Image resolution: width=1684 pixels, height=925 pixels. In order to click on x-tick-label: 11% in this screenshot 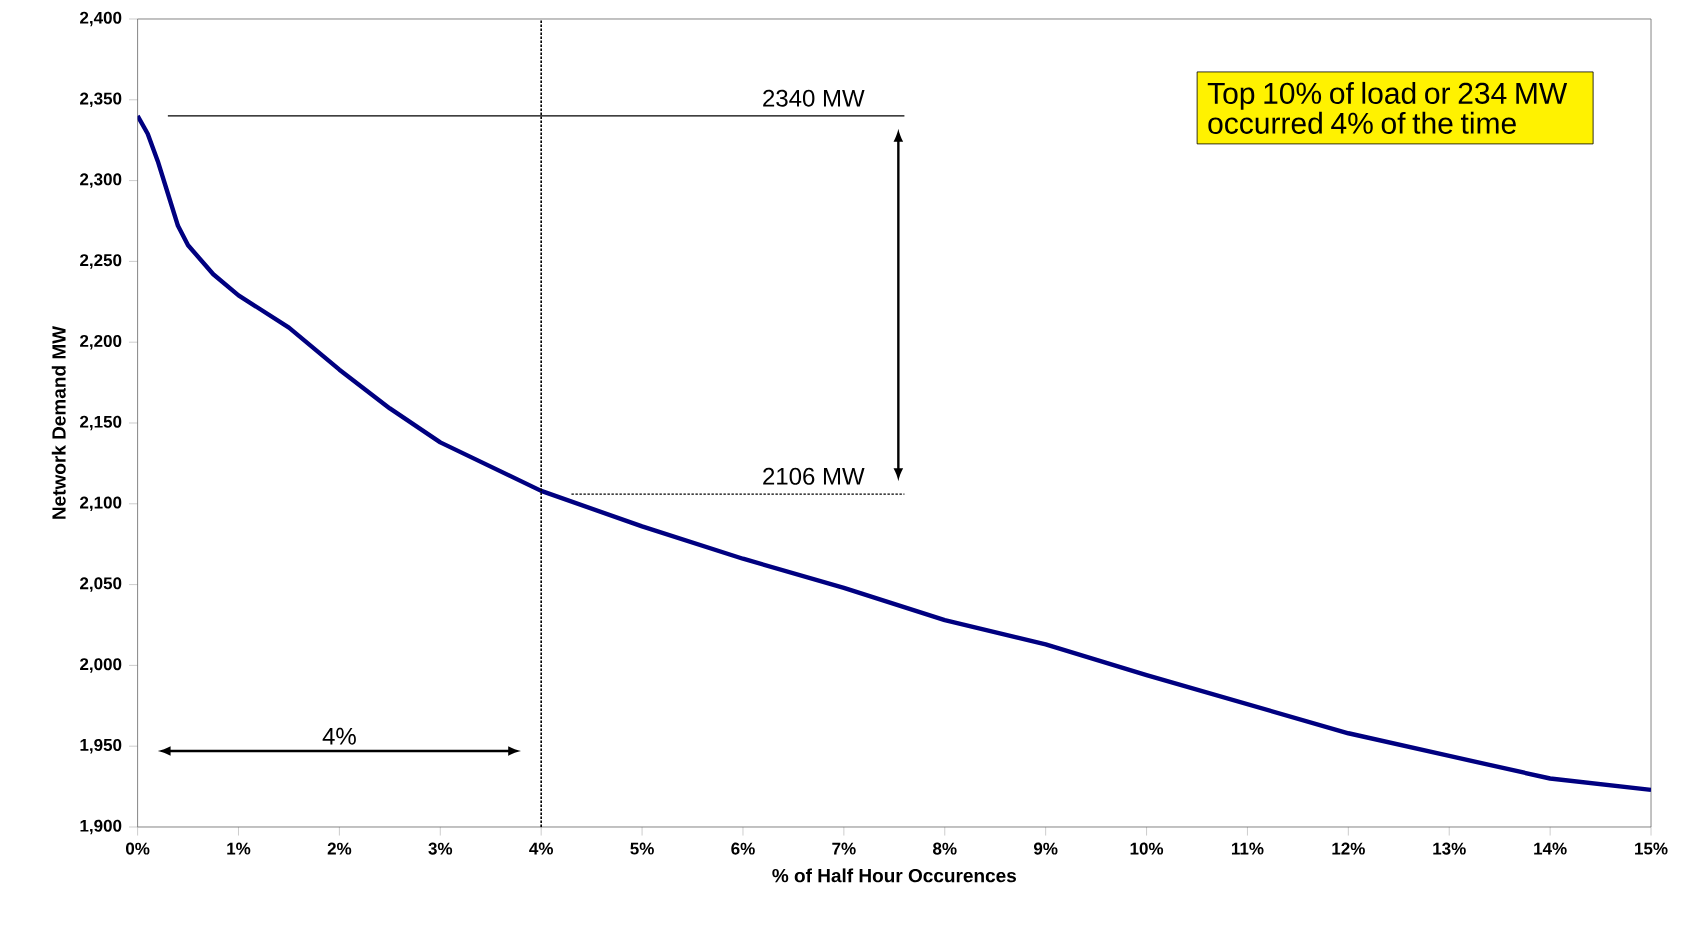, I will do `click(1247, 848)`.